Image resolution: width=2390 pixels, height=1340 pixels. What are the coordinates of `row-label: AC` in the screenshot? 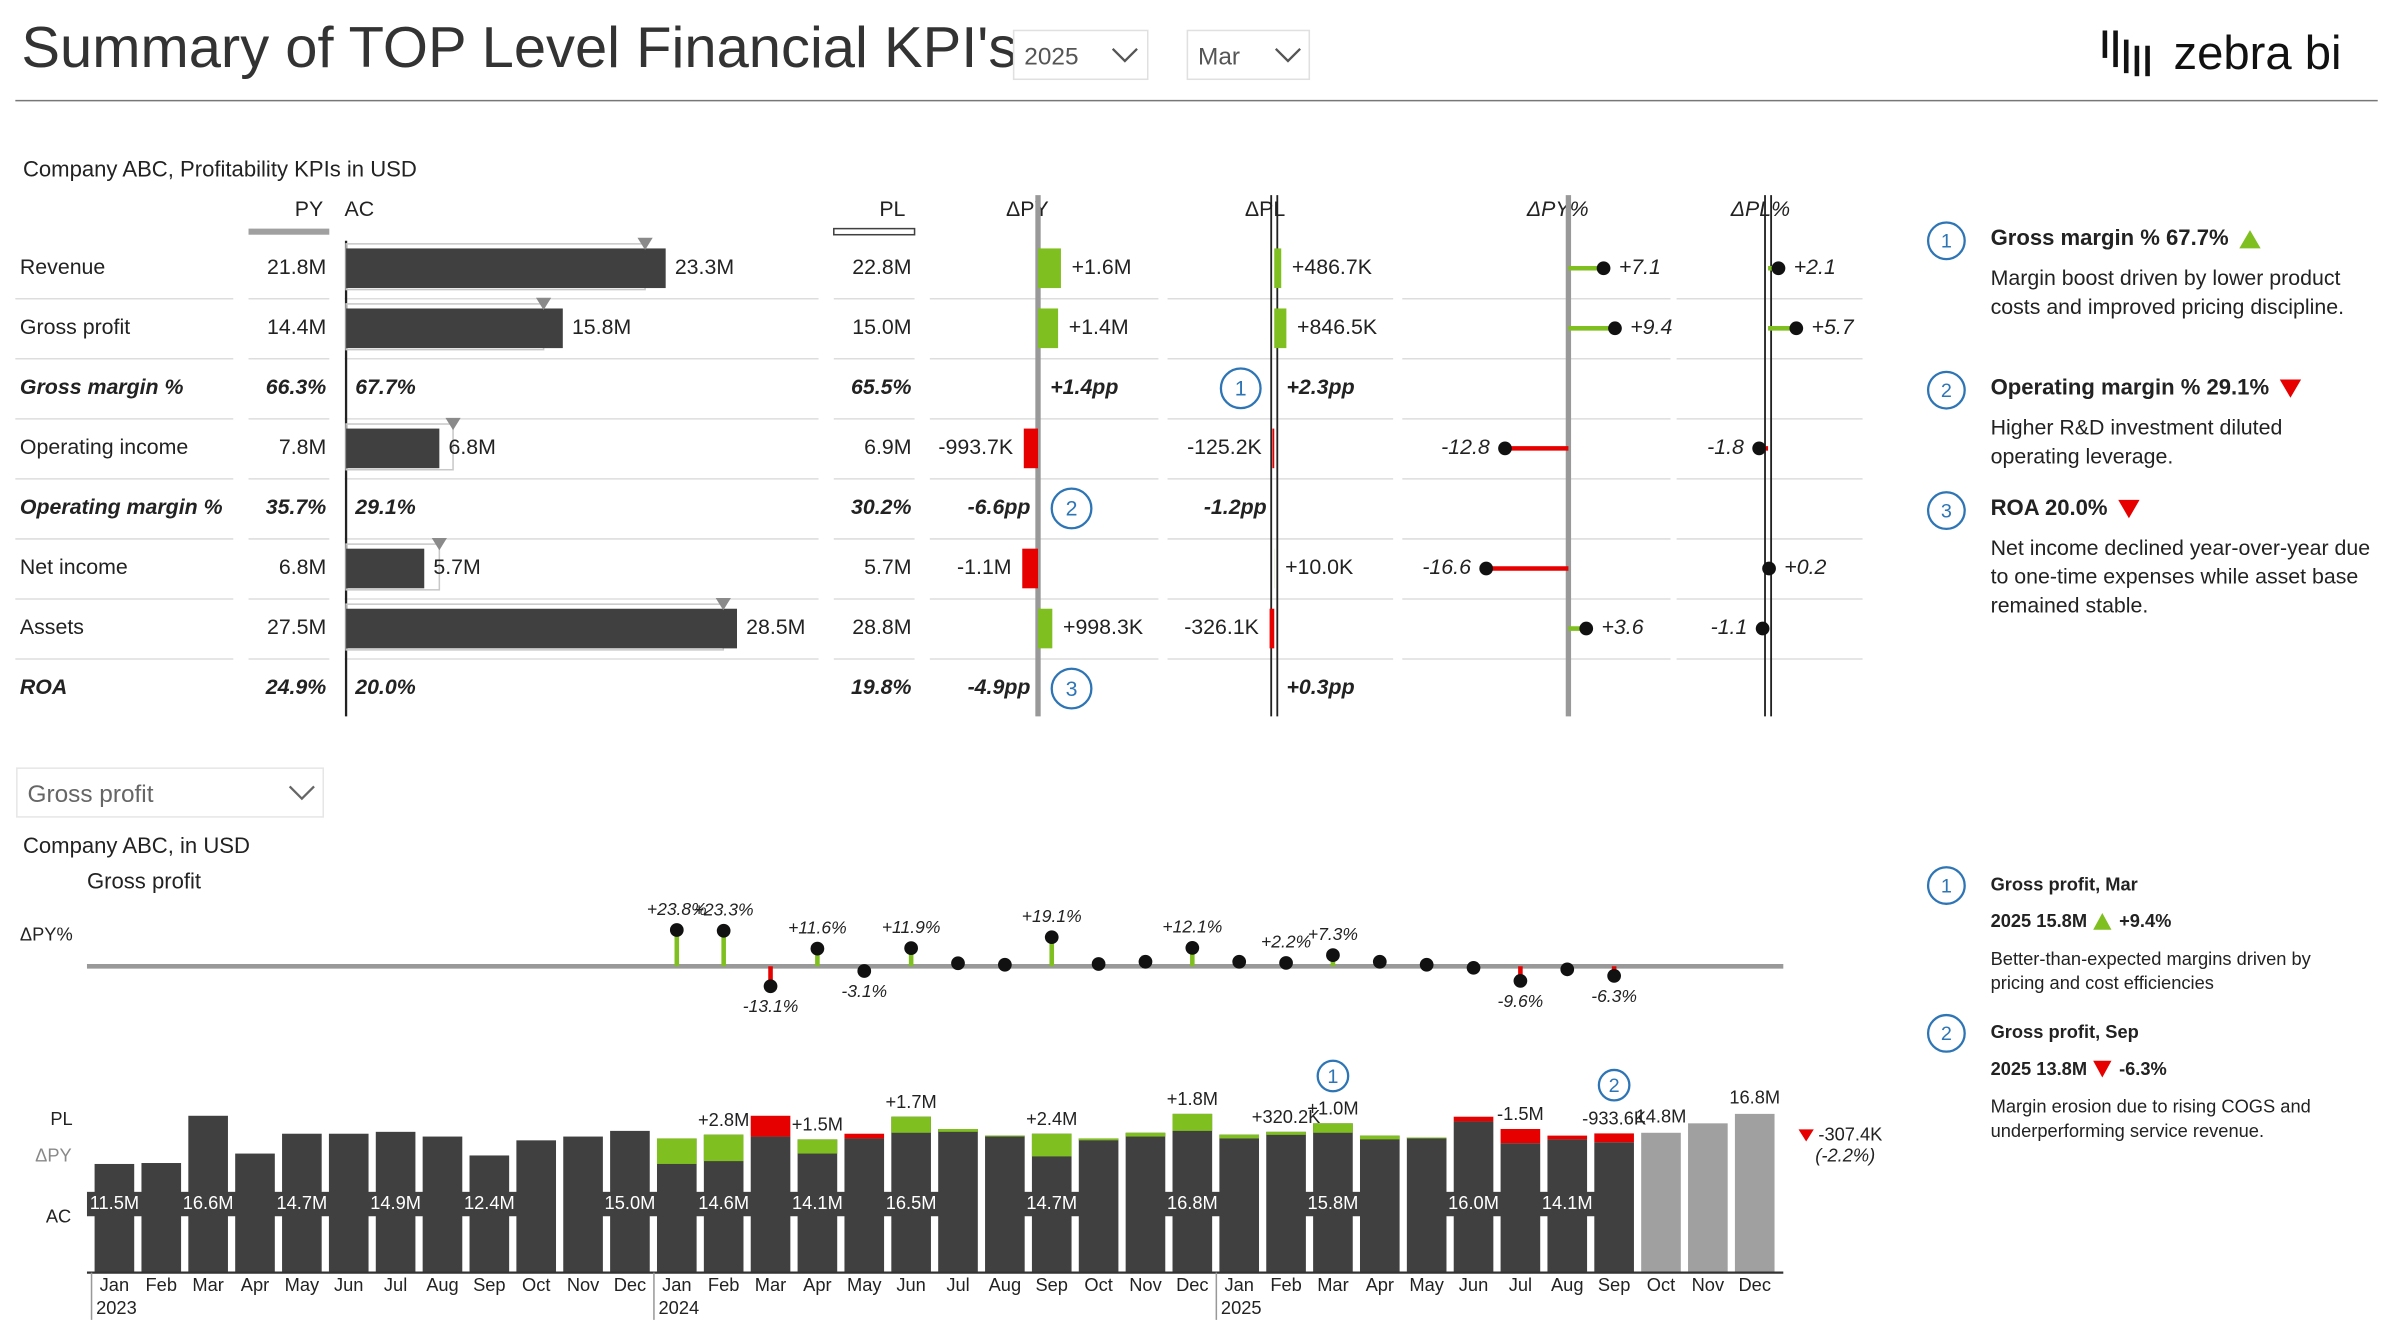 It's located at (58, 1216).